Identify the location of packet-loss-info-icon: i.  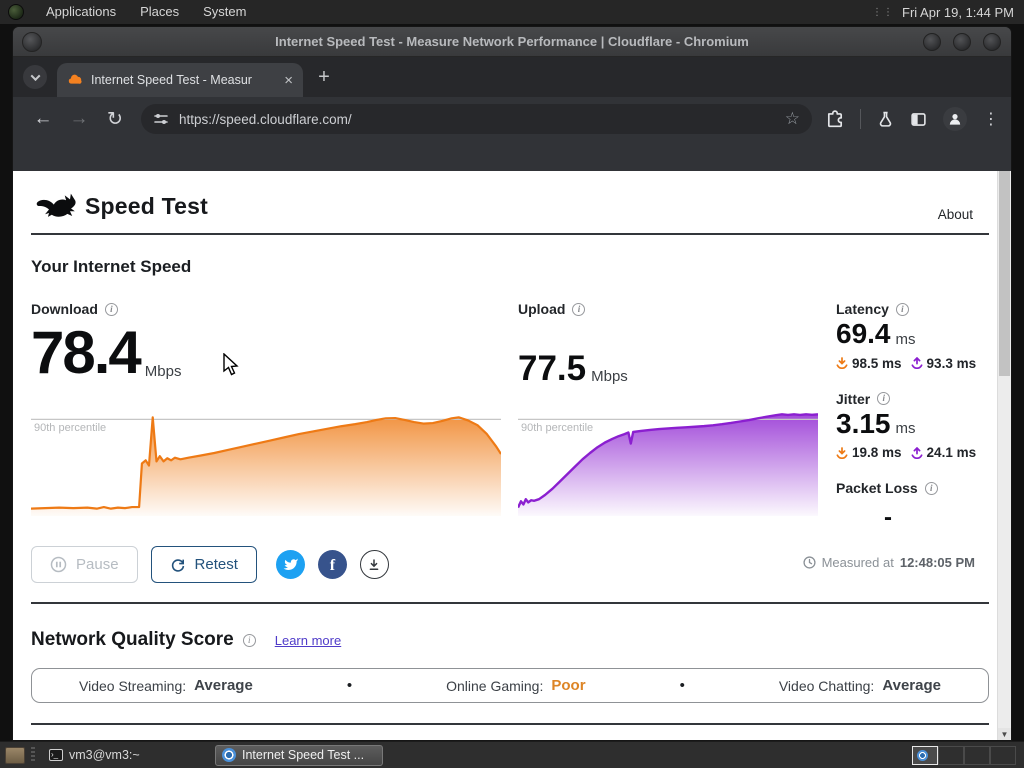
(931, 488).